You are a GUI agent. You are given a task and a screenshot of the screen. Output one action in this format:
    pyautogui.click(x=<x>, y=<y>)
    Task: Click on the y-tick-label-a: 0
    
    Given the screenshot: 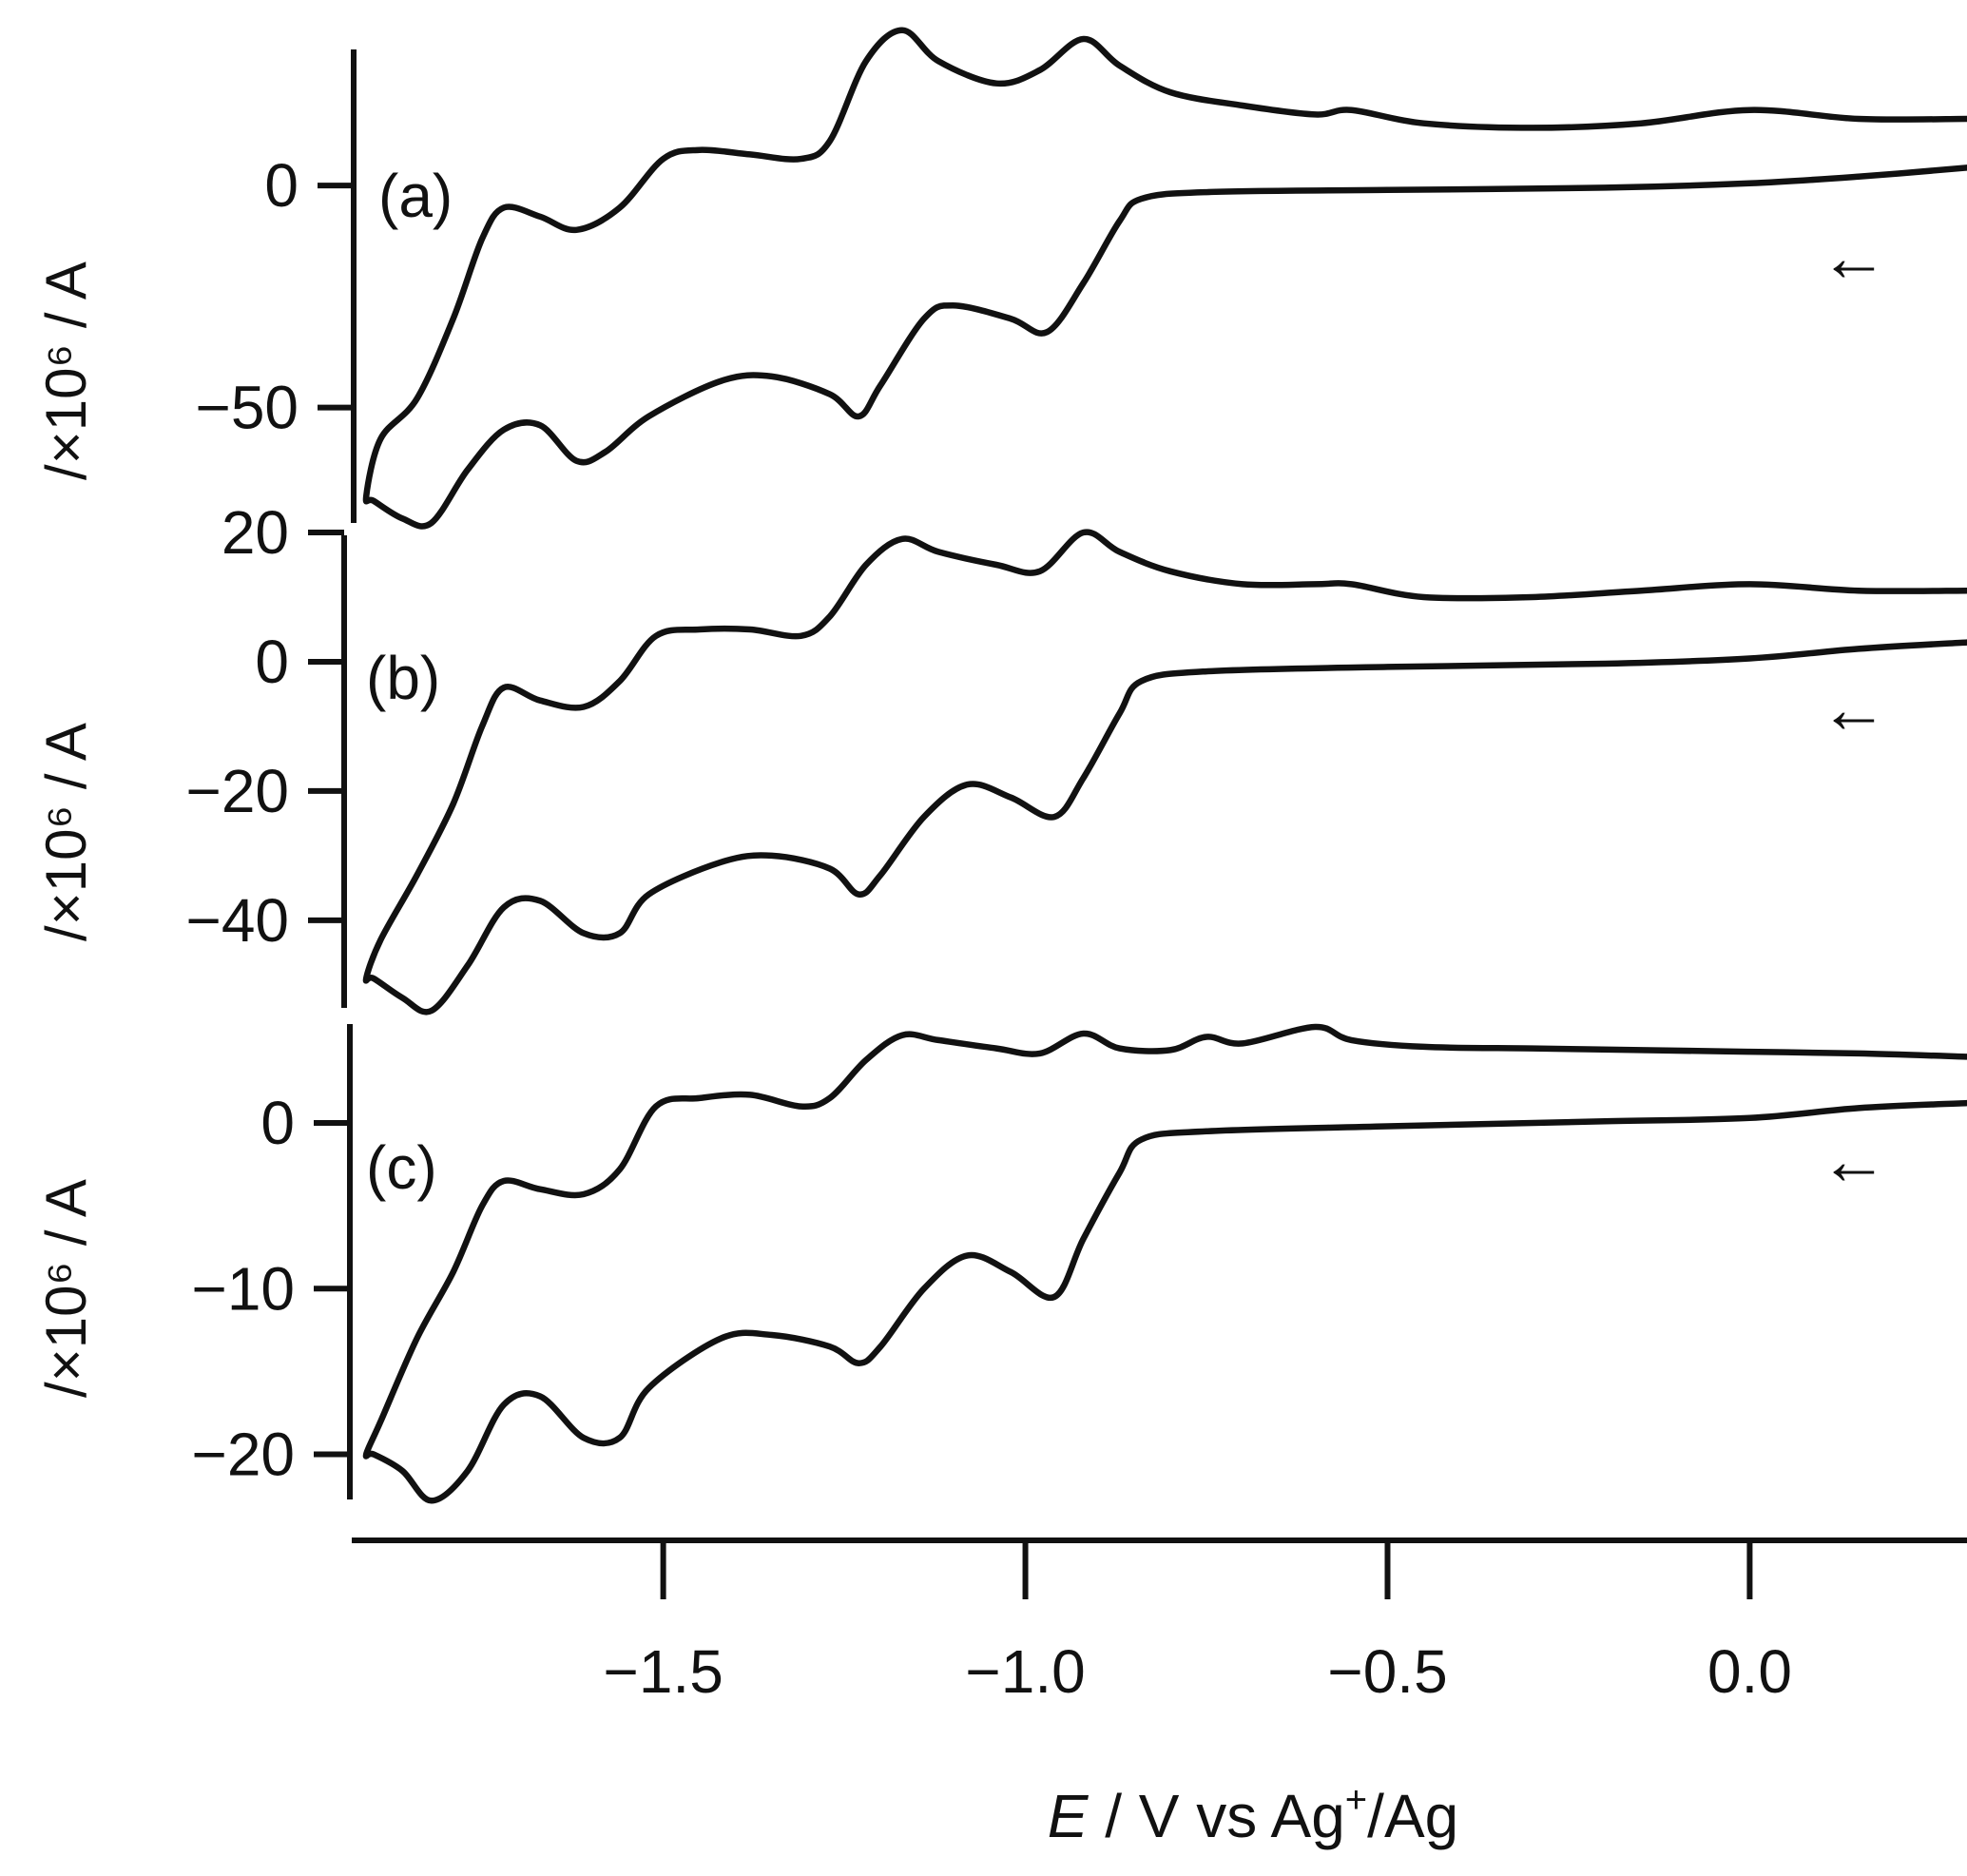 What is the action you would take?
    pyautogui.click(x=281, y=186)
    